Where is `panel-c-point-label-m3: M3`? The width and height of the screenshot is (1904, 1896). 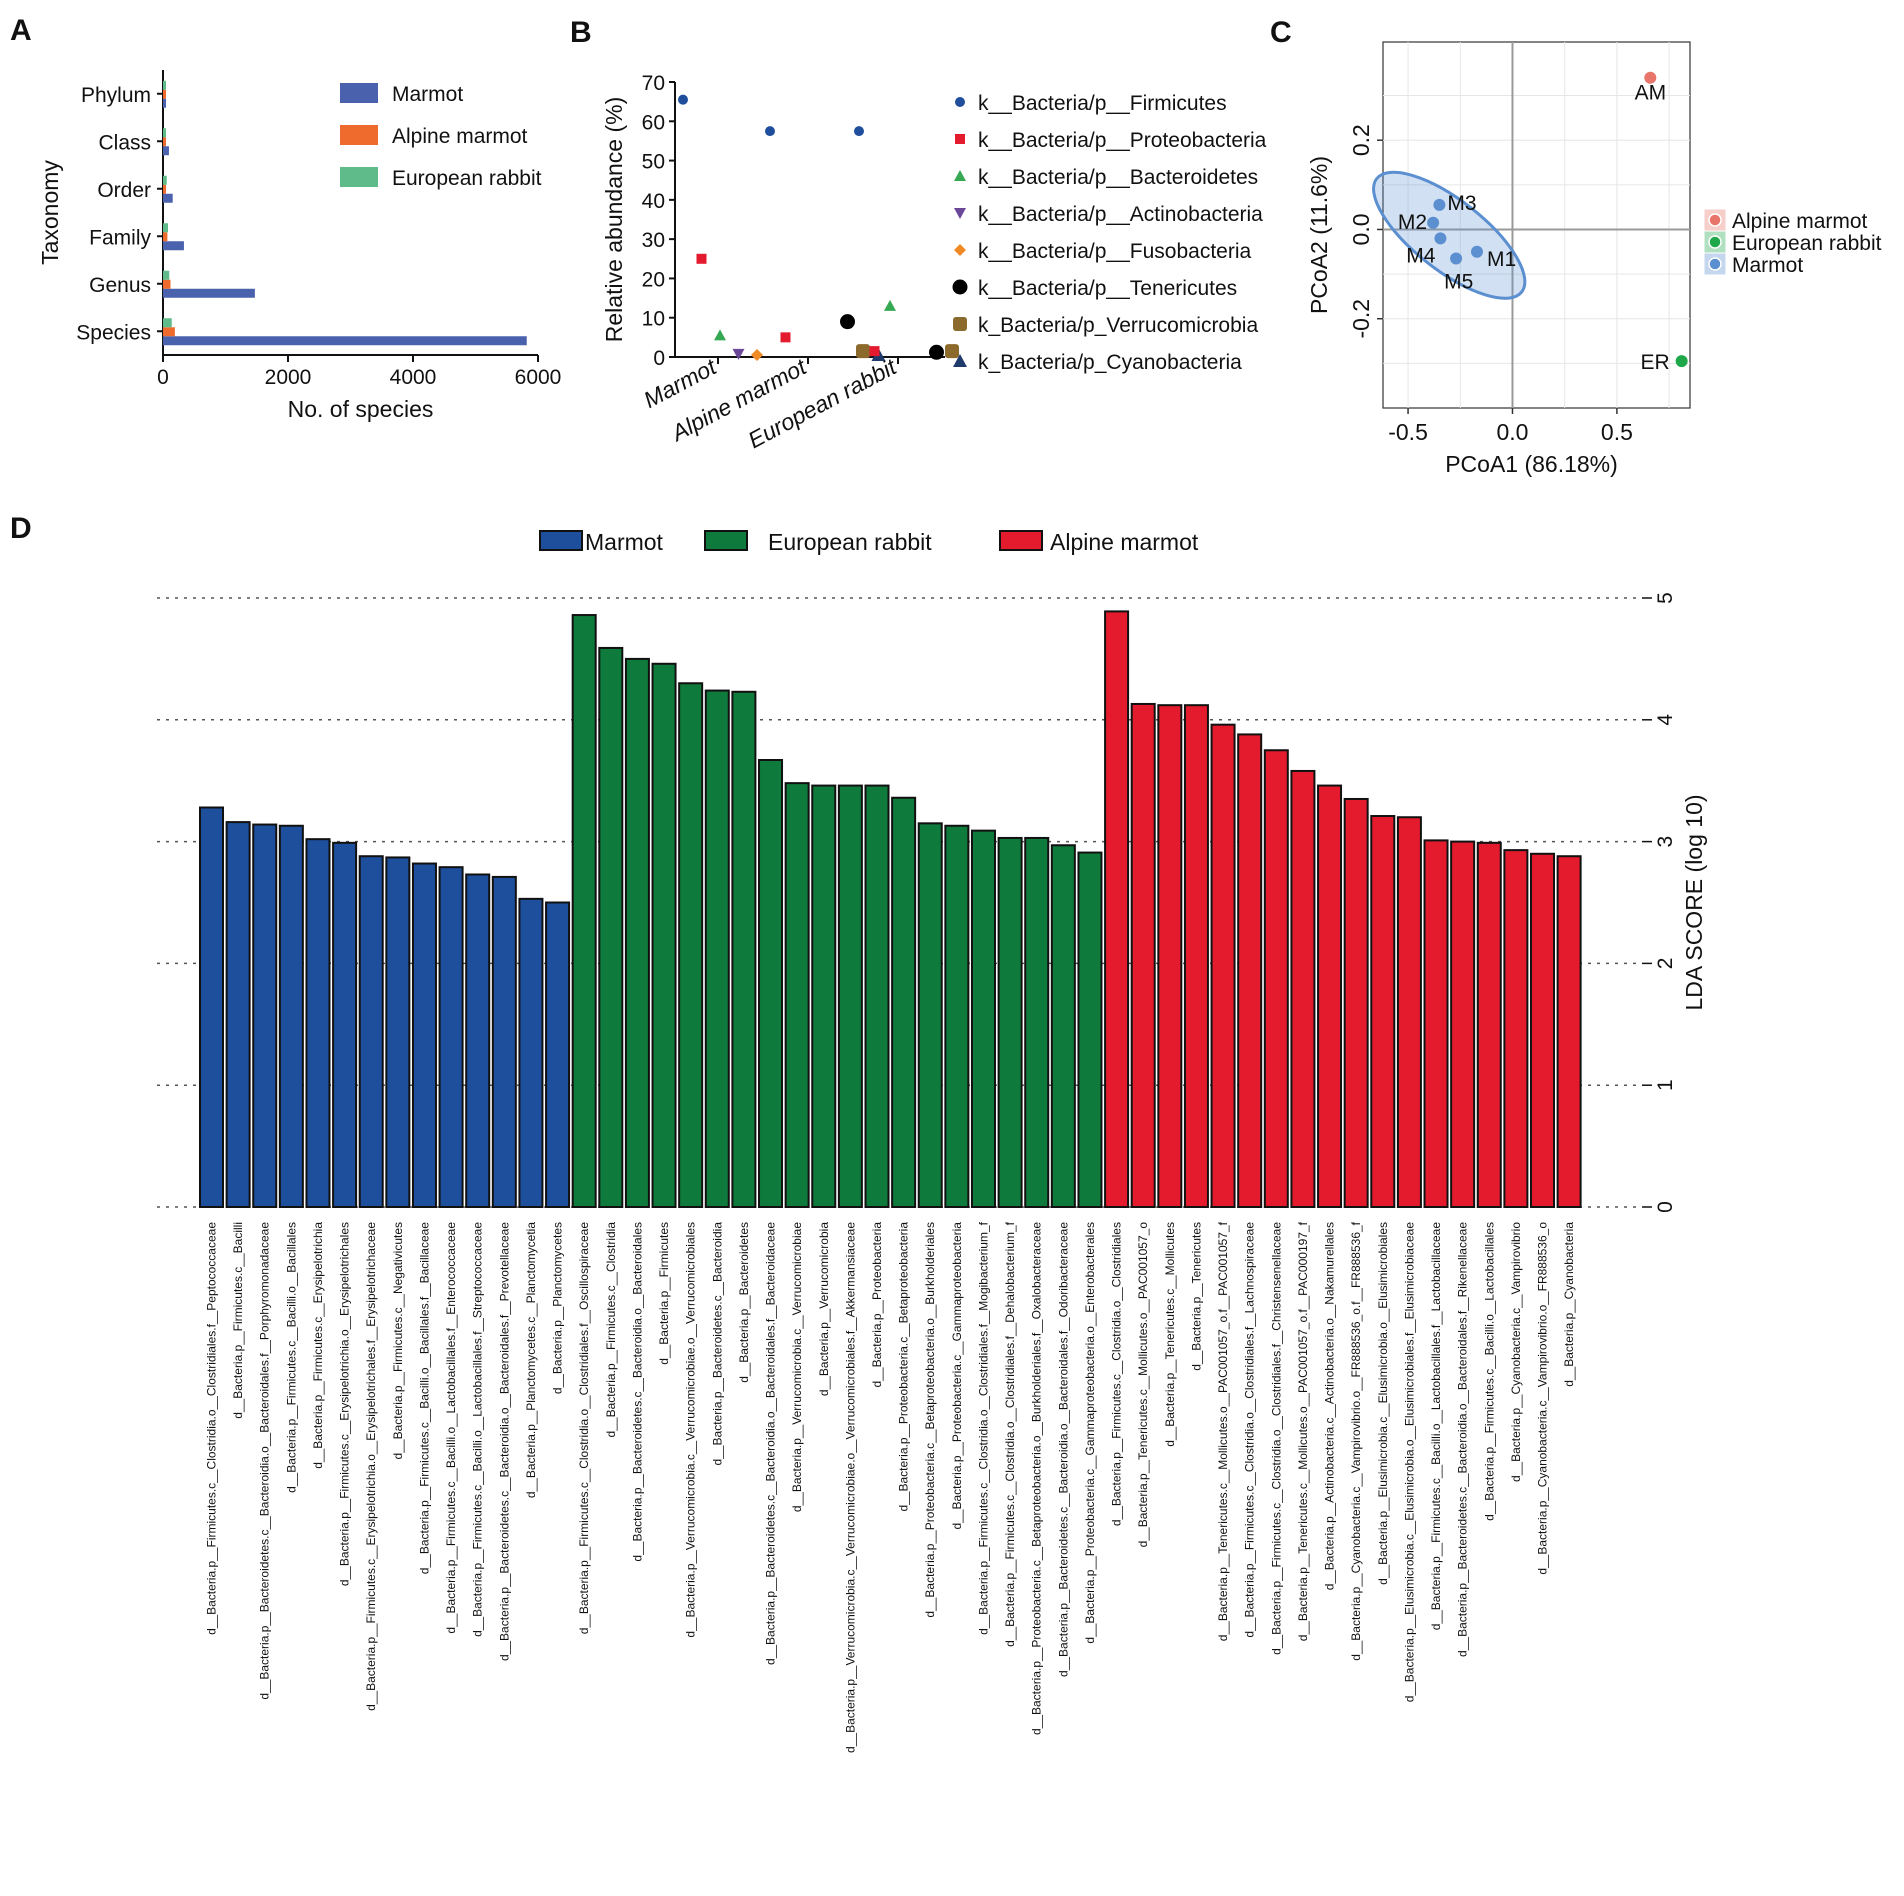
panel-c-point-label-m3: M3 is located at coordinates (1461, 203).